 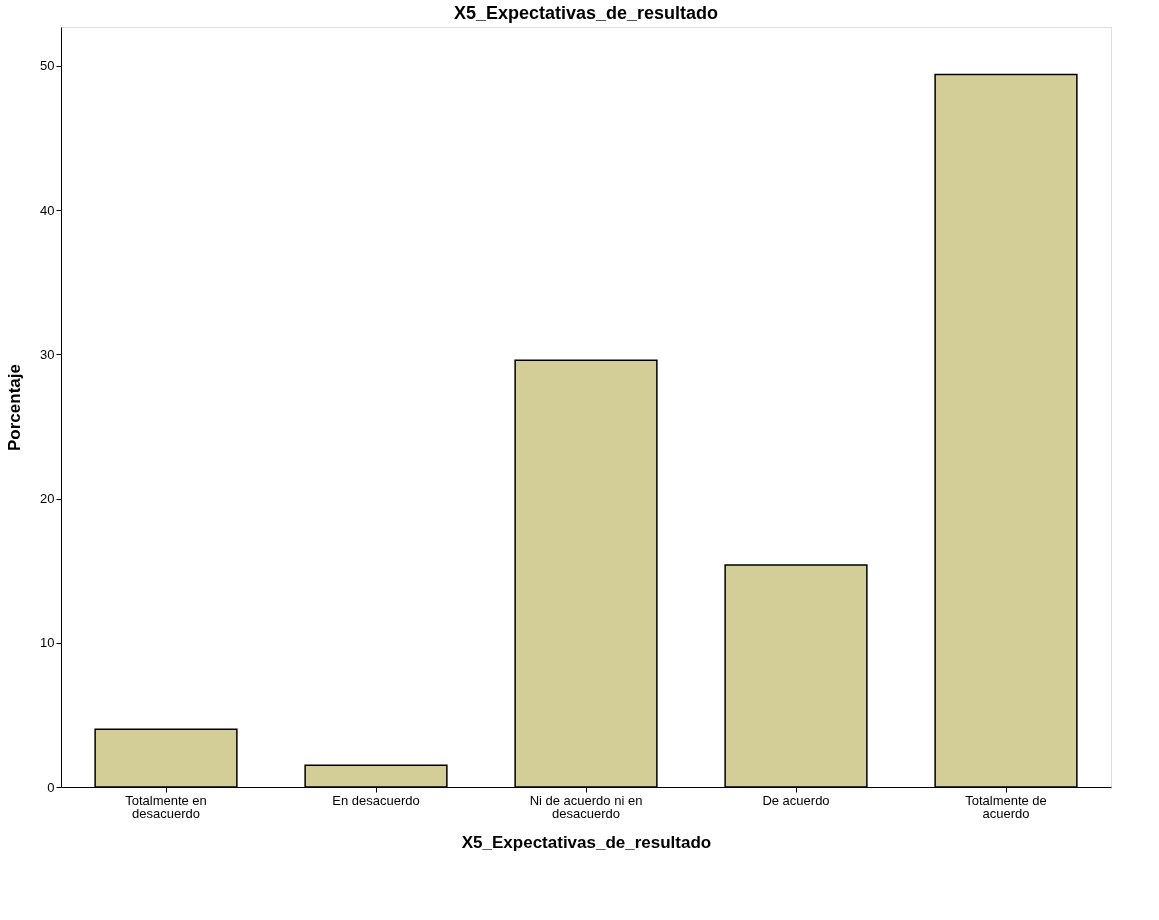 I want to click on x-tick-label: Totalmente de acuerdo, so click(x=1006, y=806).